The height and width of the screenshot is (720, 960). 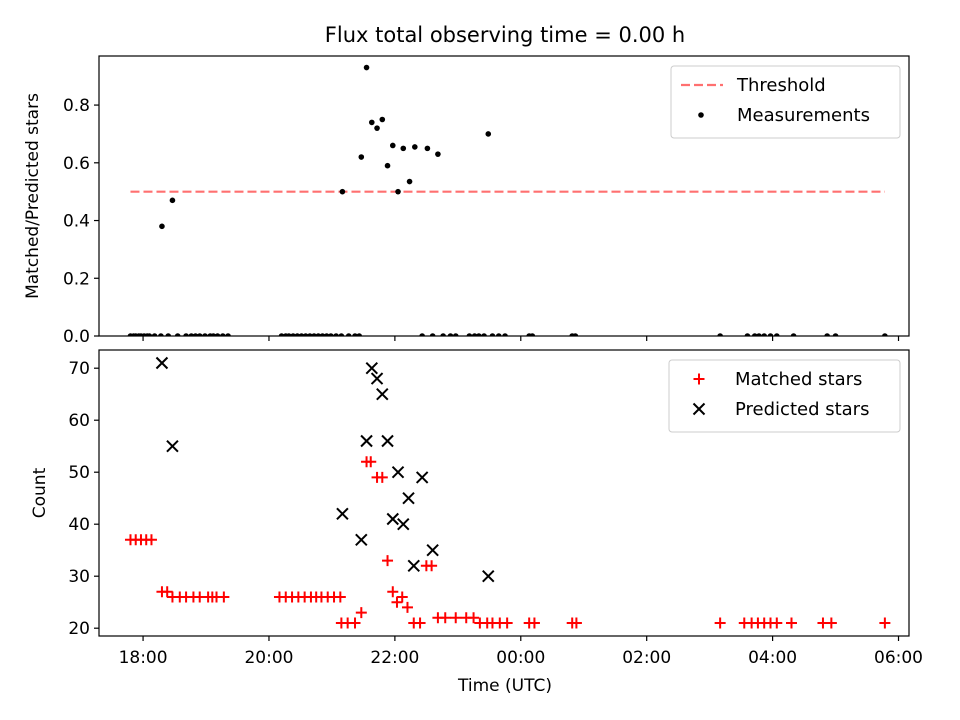 What do you see at coordinates (803, 115) in the screenshot?
I see `legend-label: Measurements` at bounding box center [803, 115].